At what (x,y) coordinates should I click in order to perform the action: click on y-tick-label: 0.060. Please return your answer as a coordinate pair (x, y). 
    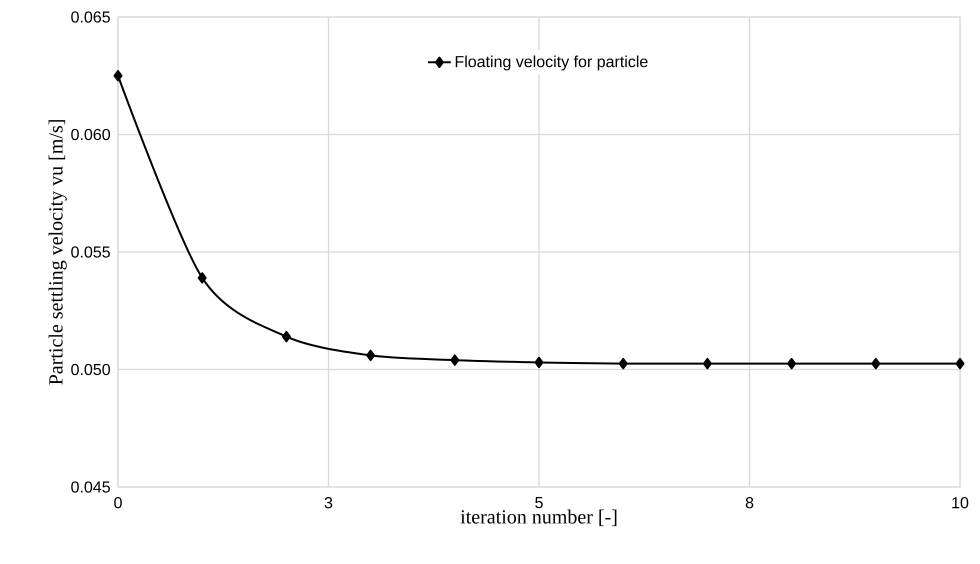
    Looking at the image, I should click on (90, 134).